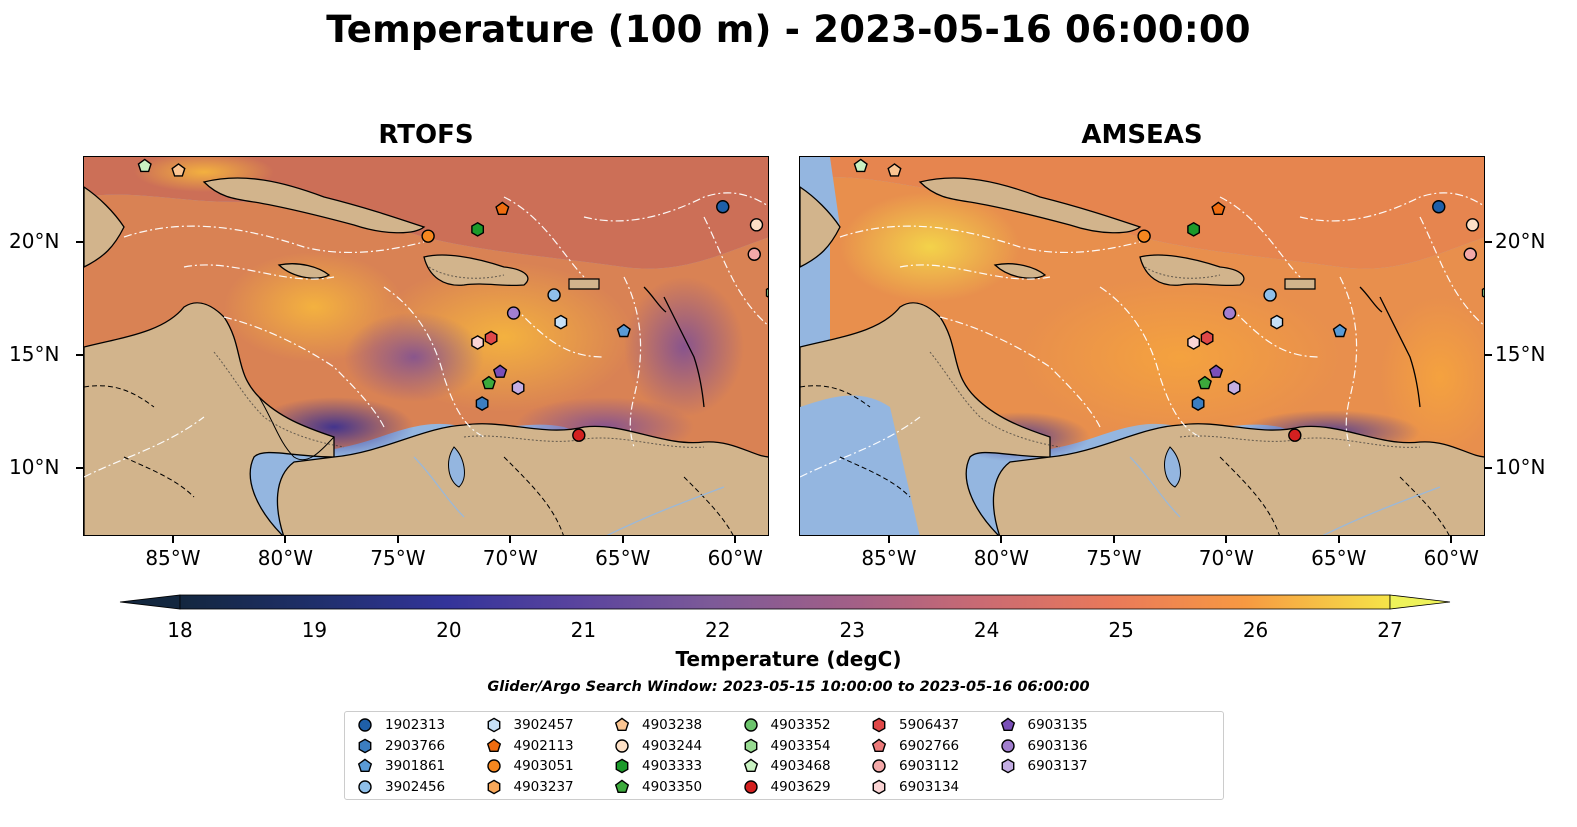 The height and width of the screenshot is (827, 1577). What do you see at coordinates (929, 766) in the screenshot?
I see `legend-label: 6903112` at bounding box center [929, 766].